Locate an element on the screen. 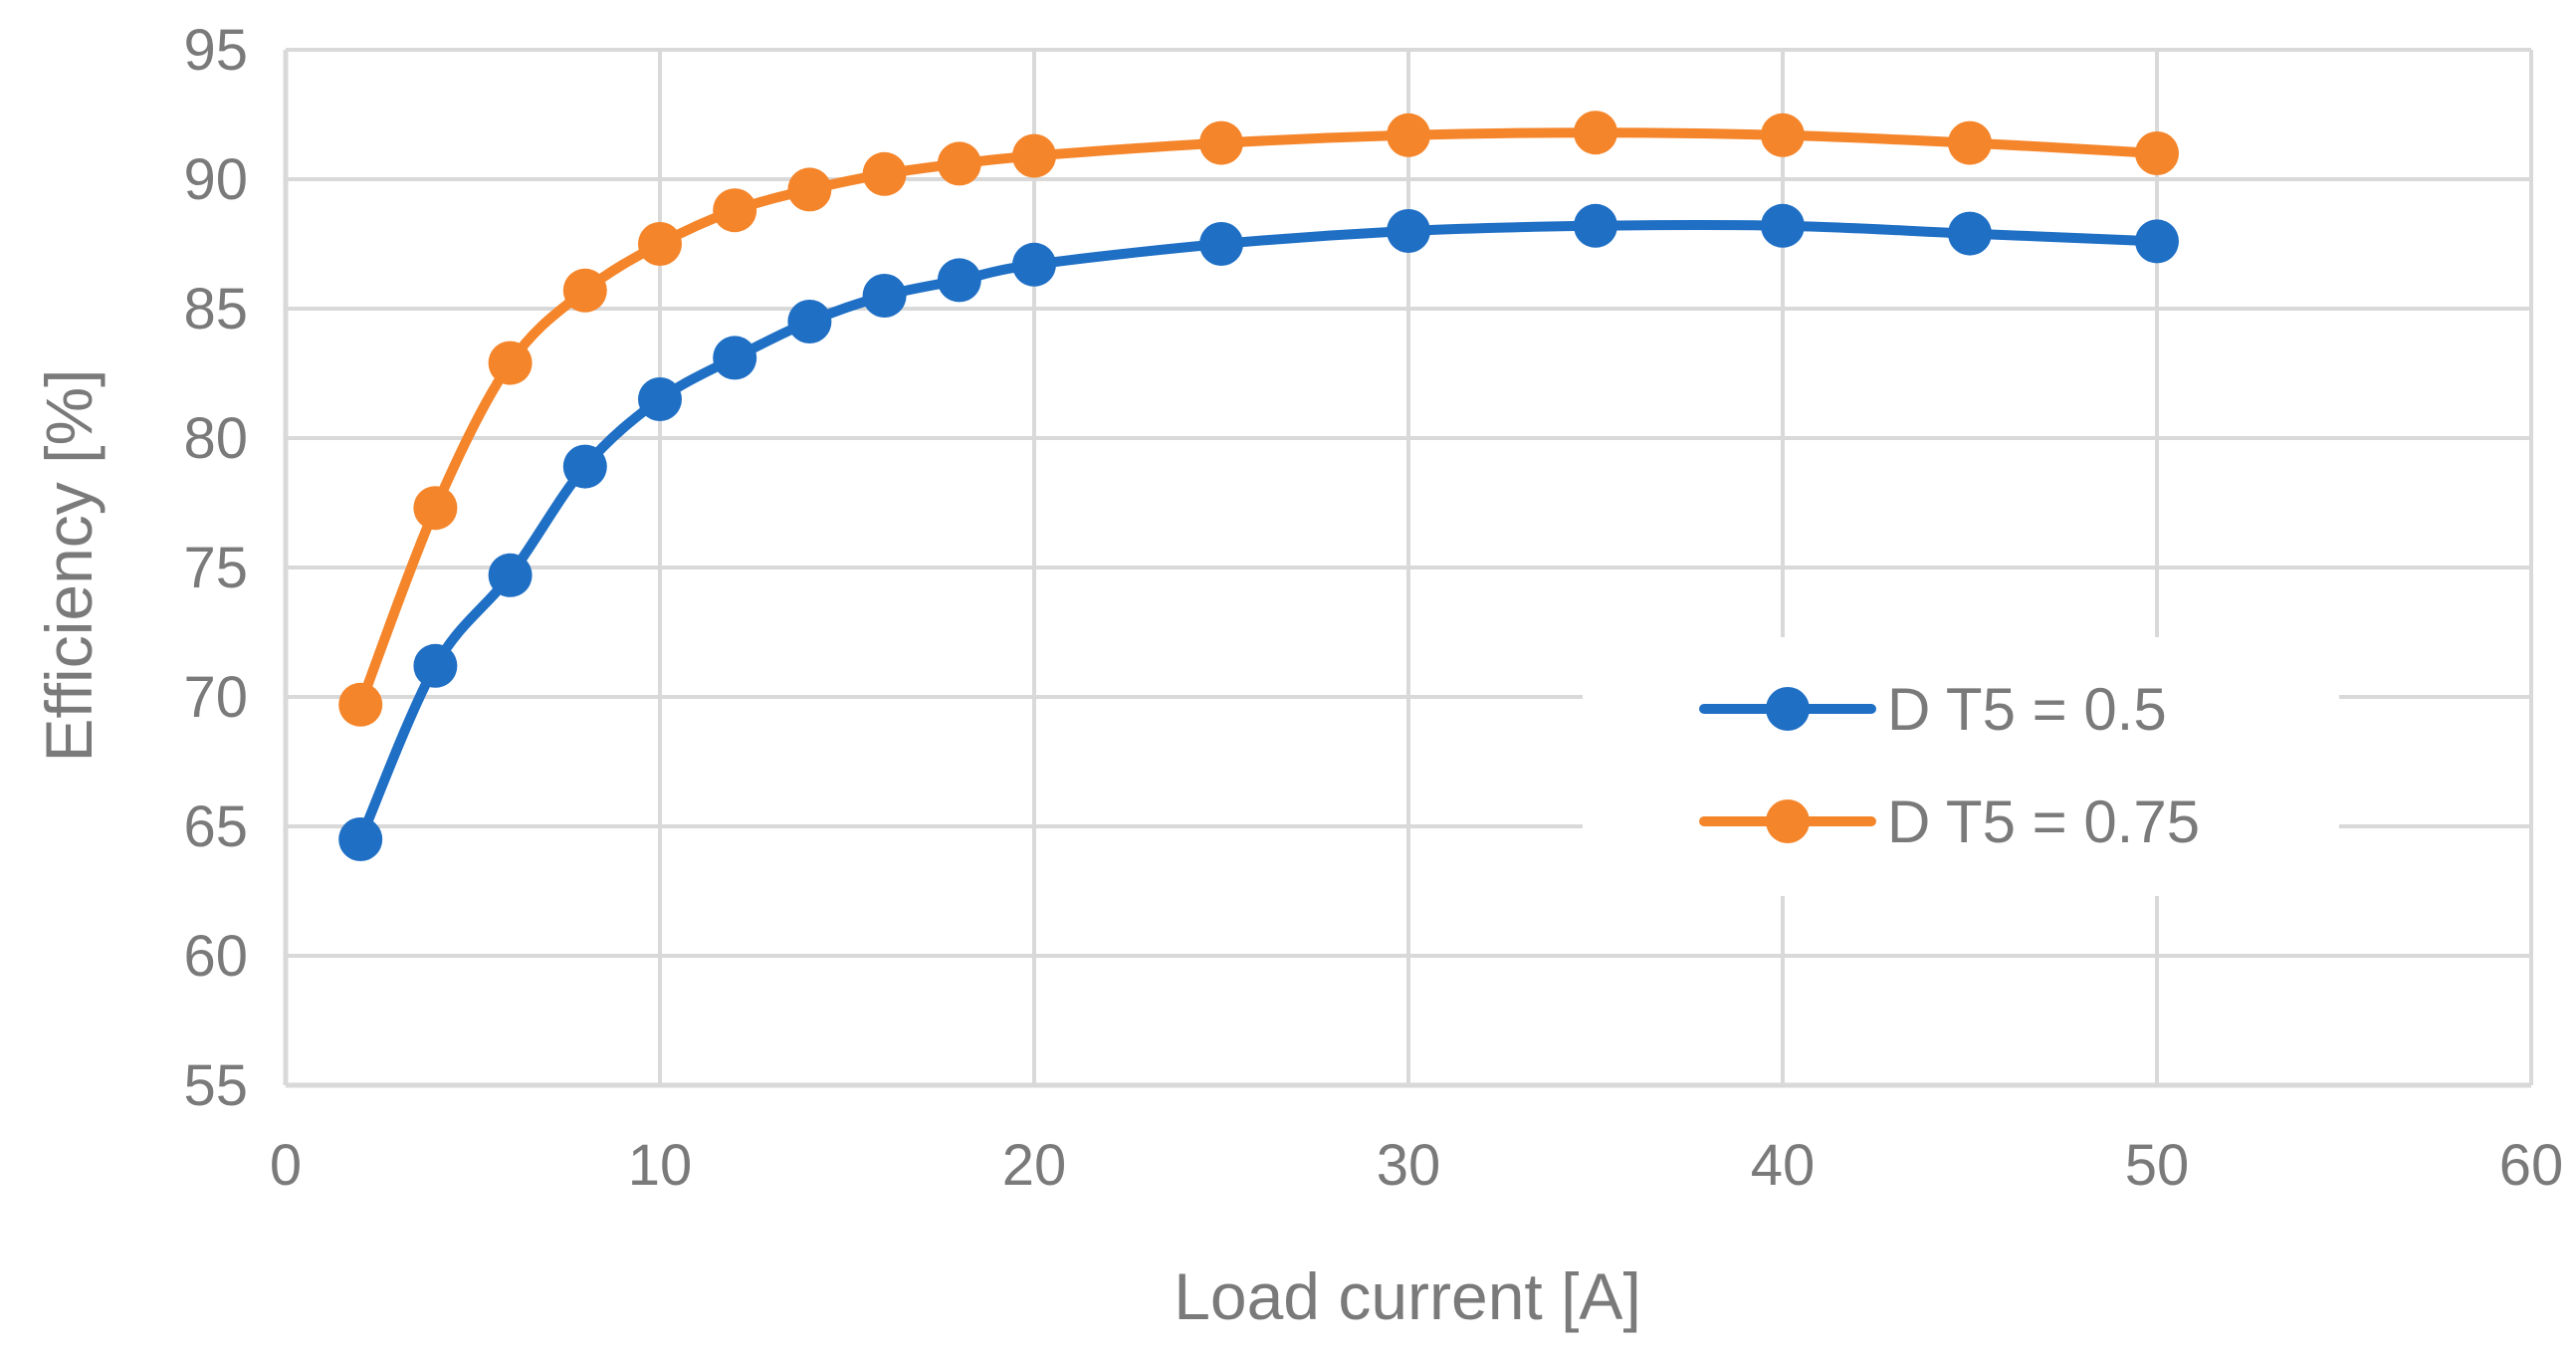 This screenshot has width=2576, height=1361. y-tick-label: 75 is located at coordinates (215, 568).